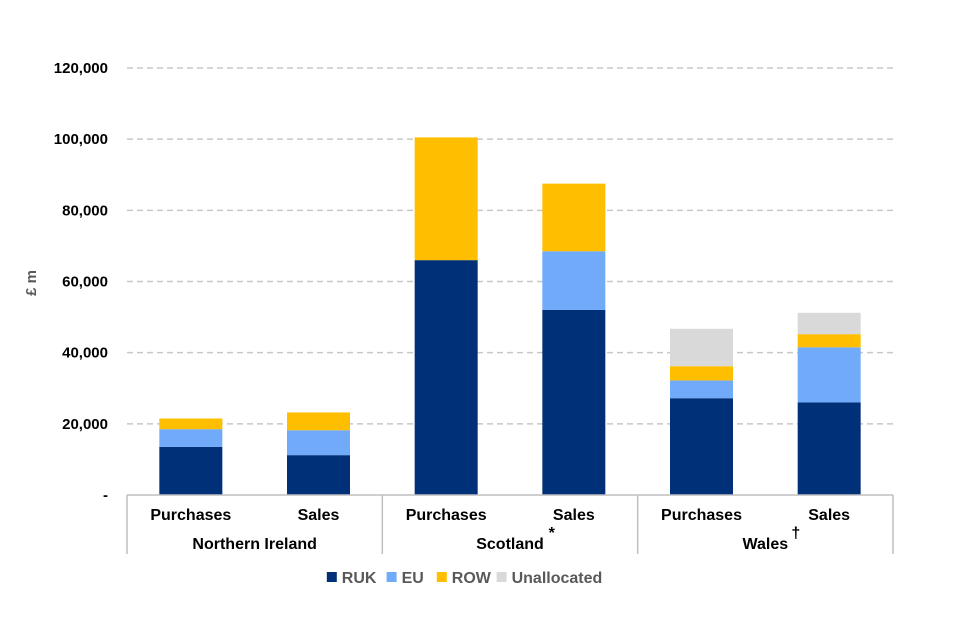 The width and height of the screenshot is (960, 640). I want to click on group-label: Wales, so click(766, 544).